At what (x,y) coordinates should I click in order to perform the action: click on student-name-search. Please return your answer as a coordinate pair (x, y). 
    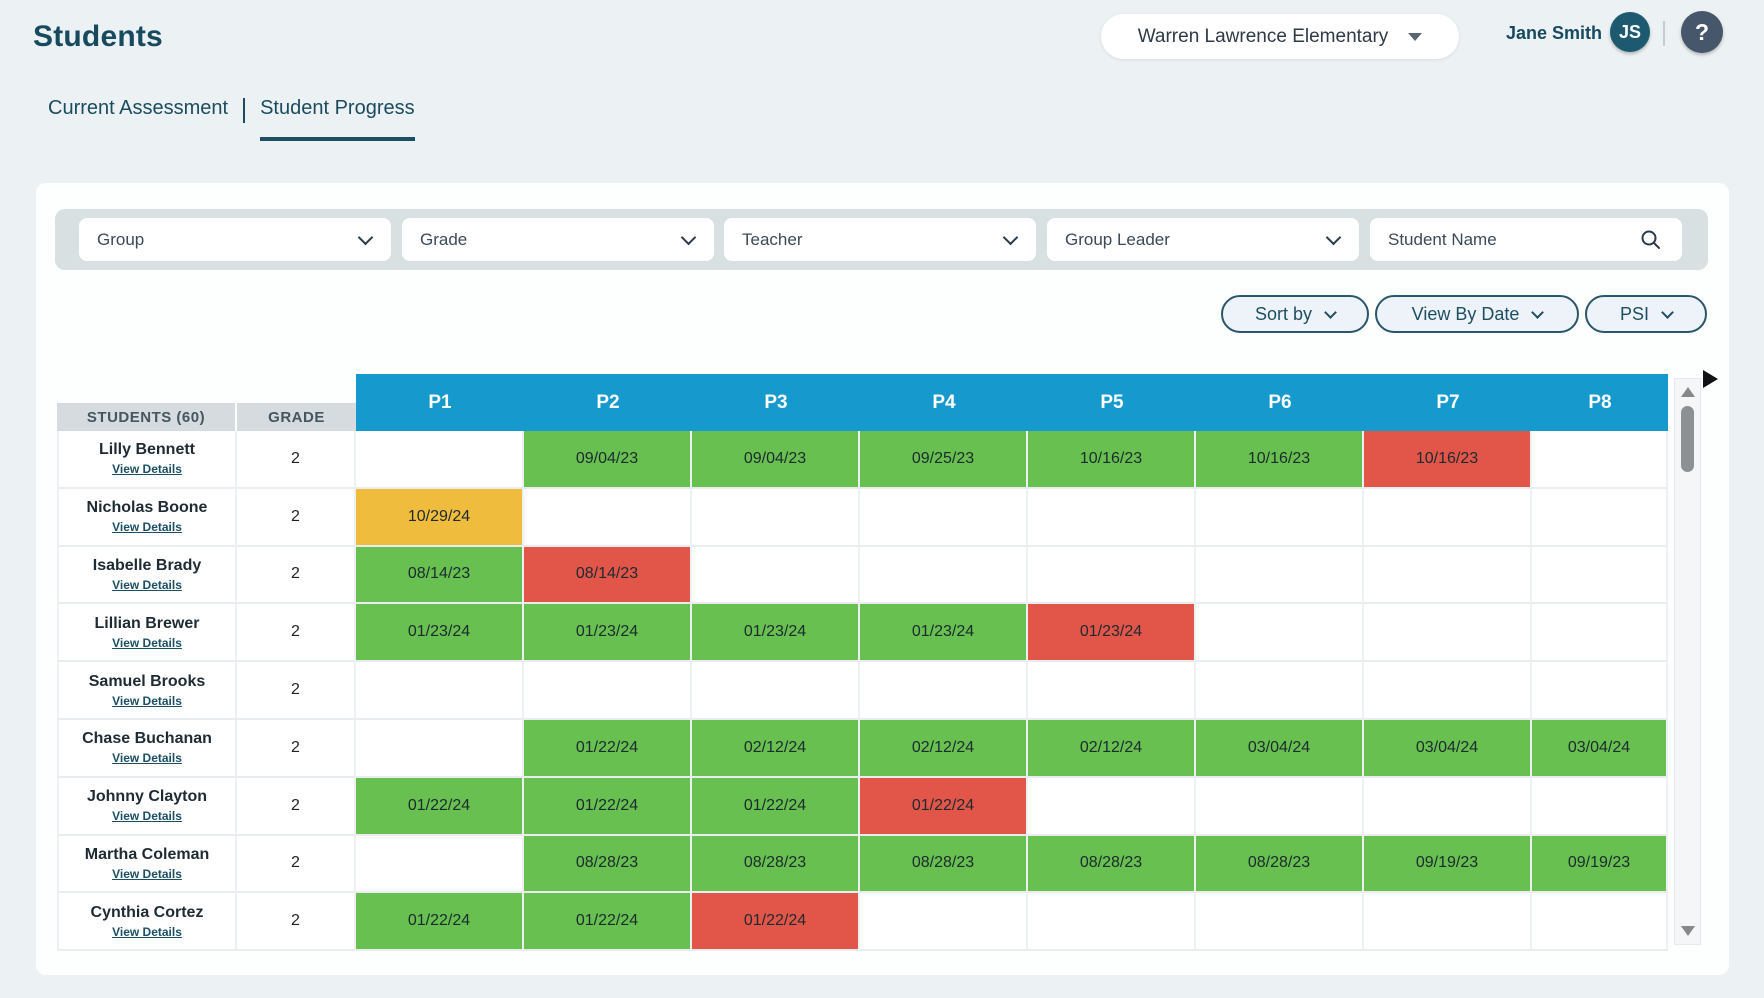
    Looking at the image, I should click on (1526, 239).